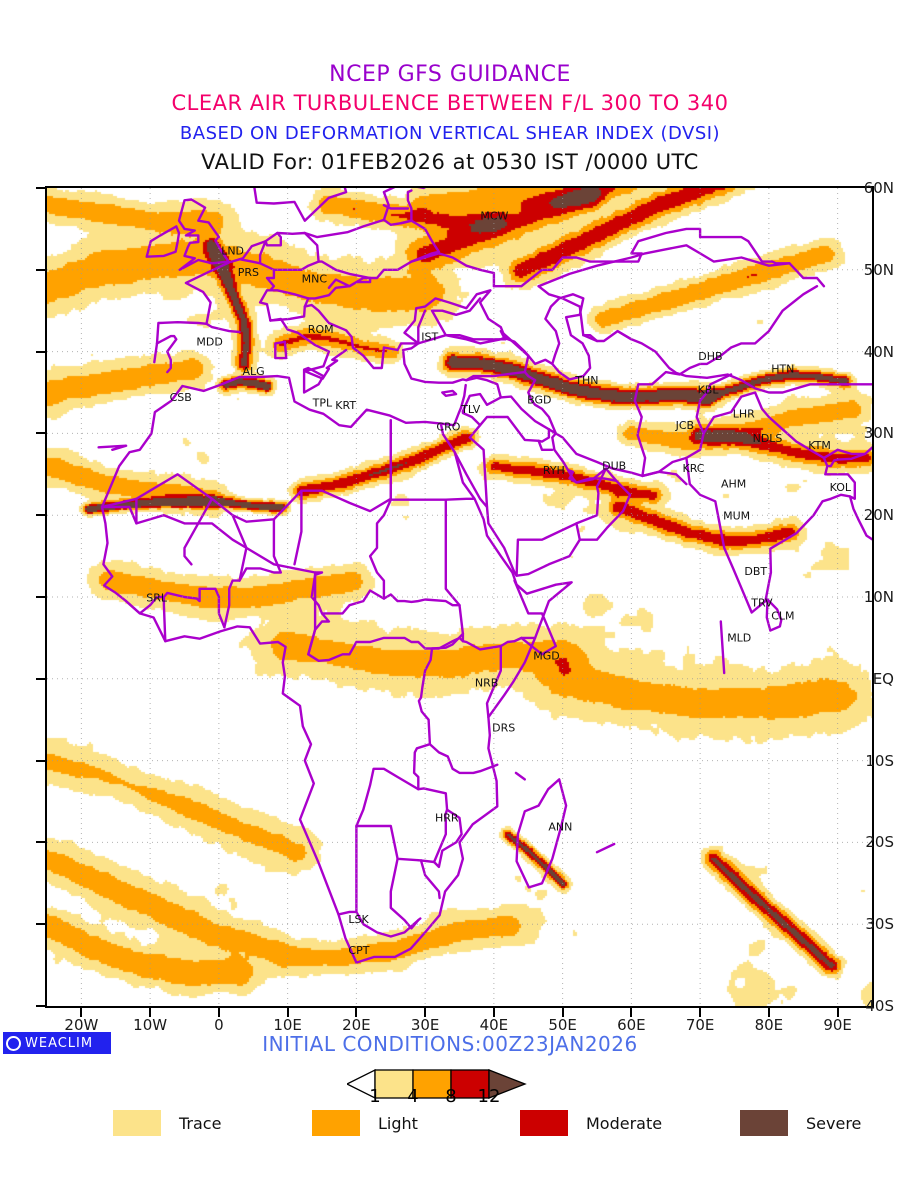 This screenshot has height=1200, width=900. I want to click on legend-item: Trace, so click(167, 1123).